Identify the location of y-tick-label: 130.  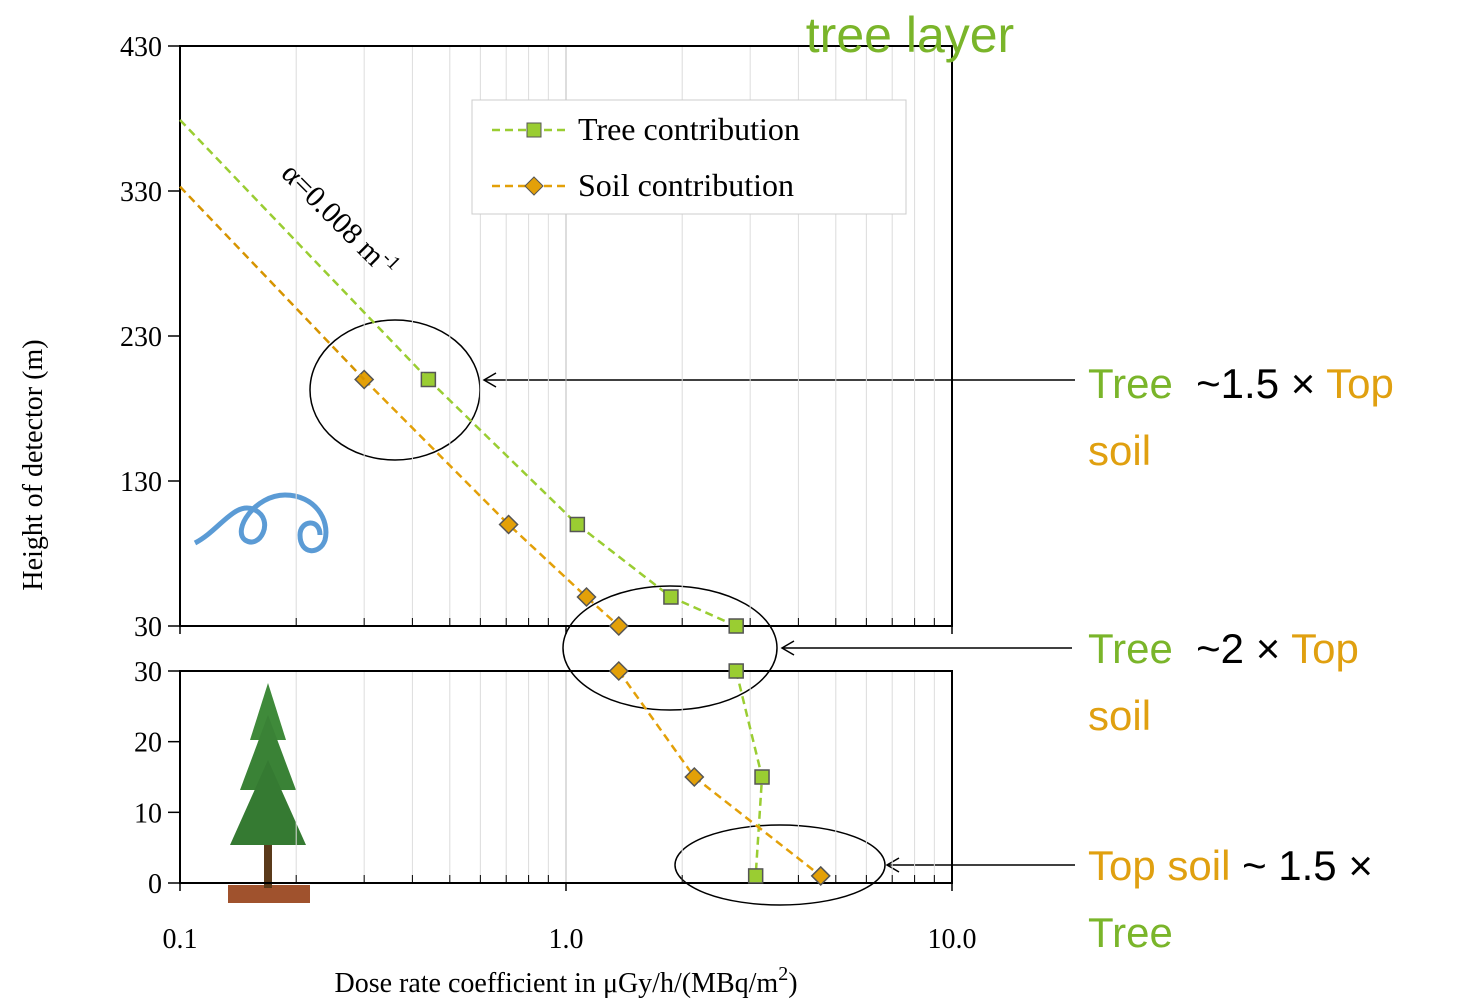
(141, 482).